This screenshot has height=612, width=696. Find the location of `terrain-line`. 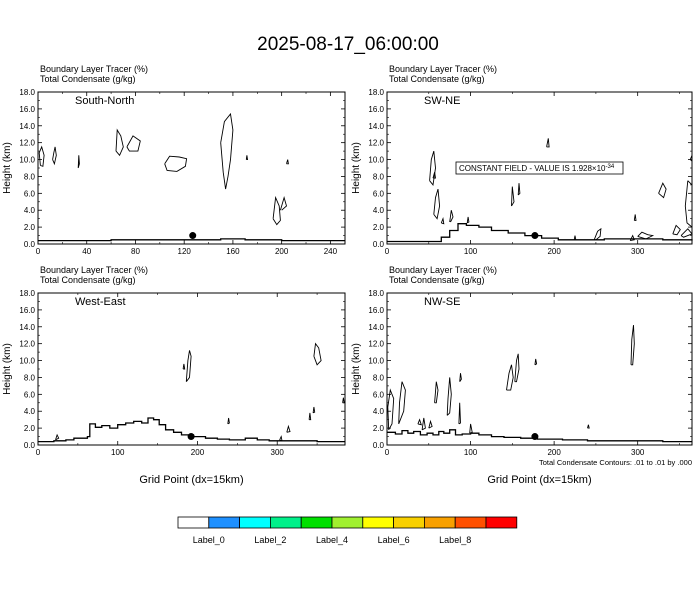

terrain-line is located at coordinates (191, 430).